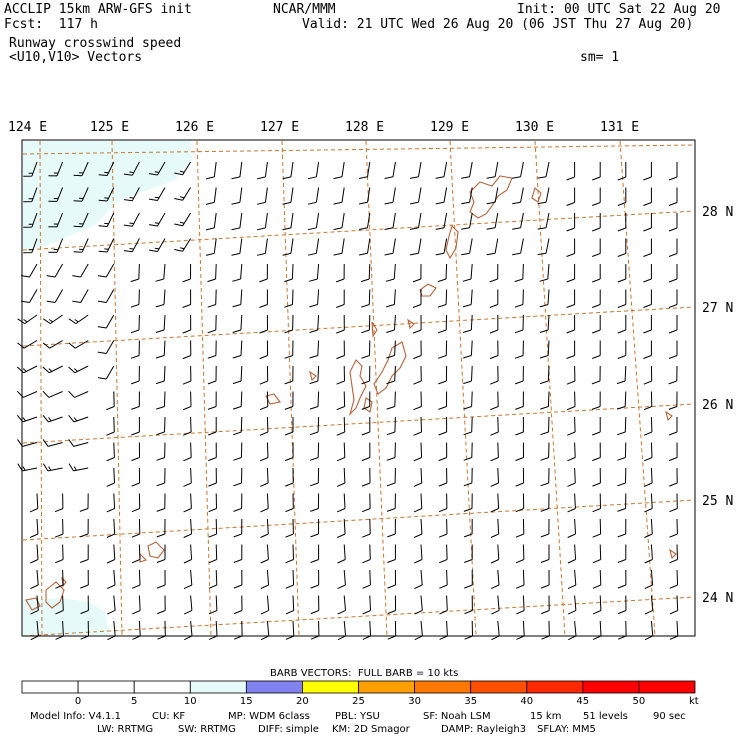 The width and height of the screenshot is (740, 740). What do you see at coordinates (619, 127) in the screenshot?
I see `lon-label: 131 E` at bounding box center [619, 127].